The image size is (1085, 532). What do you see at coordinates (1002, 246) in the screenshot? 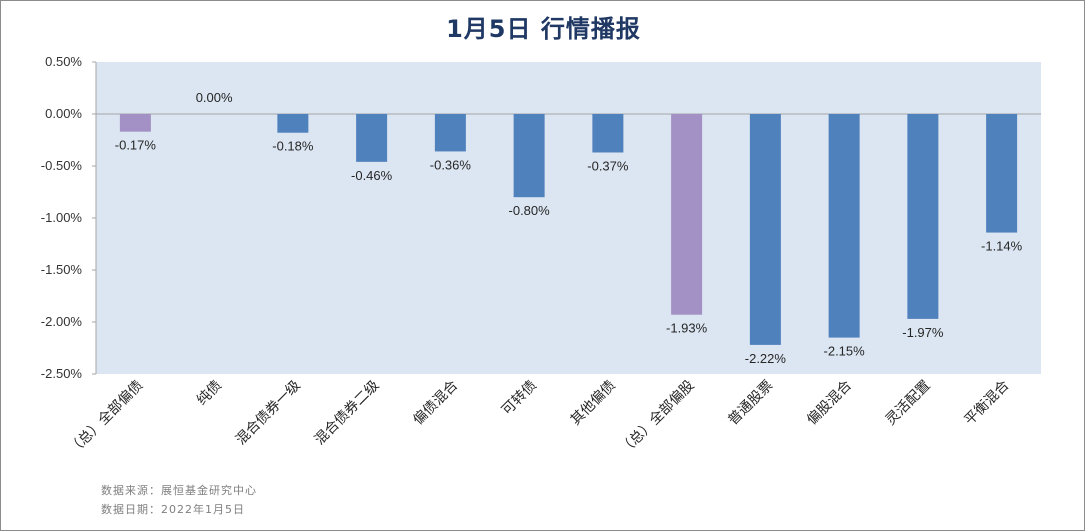
I see `data-label: -1.14%` at bounding box center [1002, 246].